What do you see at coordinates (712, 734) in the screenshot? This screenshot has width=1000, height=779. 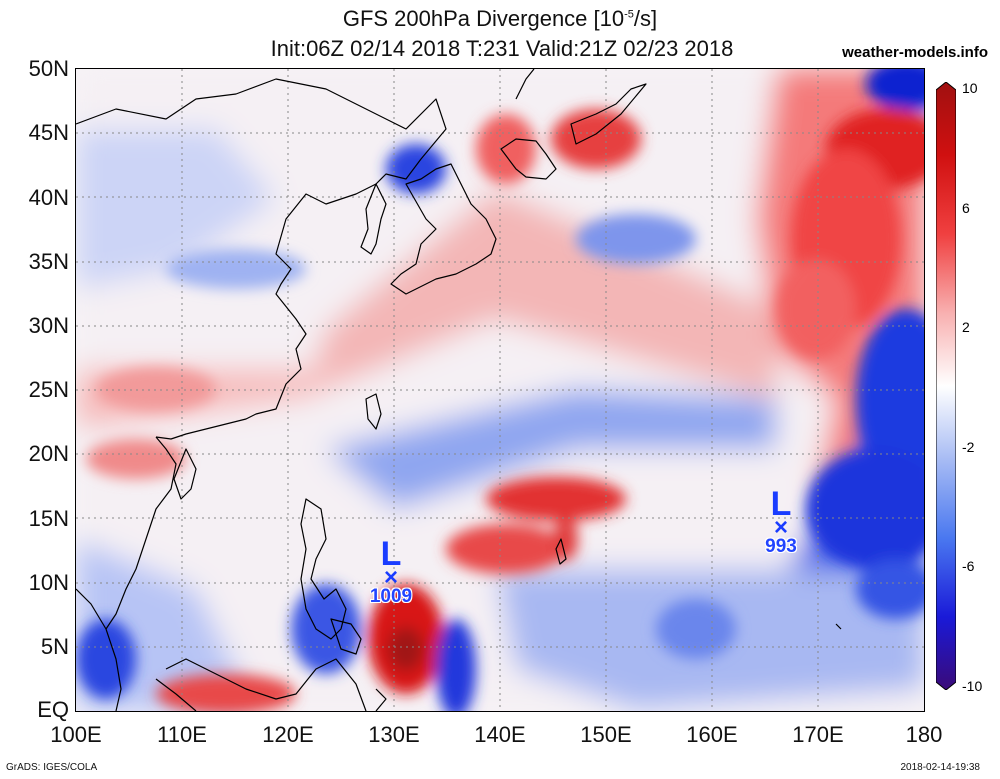 I see `lon-label-160e: 160E` at bounding box center [712, 734].